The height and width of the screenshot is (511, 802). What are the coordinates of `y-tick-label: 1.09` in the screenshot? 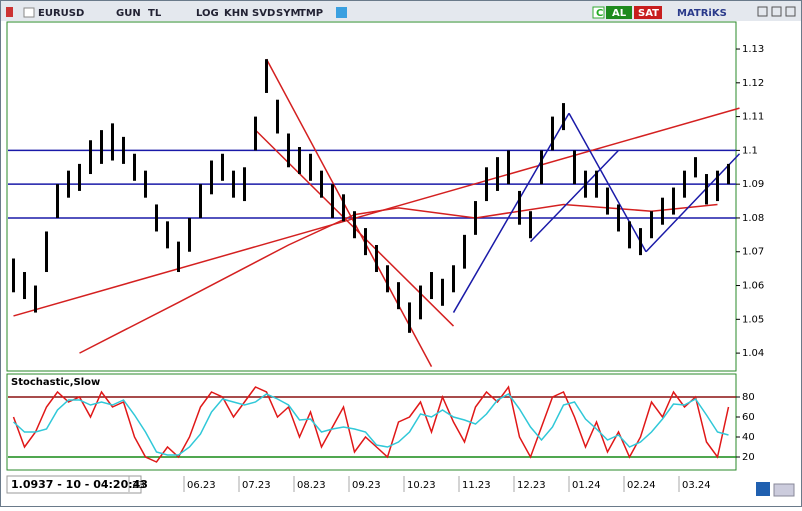 It's located at (753, 184).